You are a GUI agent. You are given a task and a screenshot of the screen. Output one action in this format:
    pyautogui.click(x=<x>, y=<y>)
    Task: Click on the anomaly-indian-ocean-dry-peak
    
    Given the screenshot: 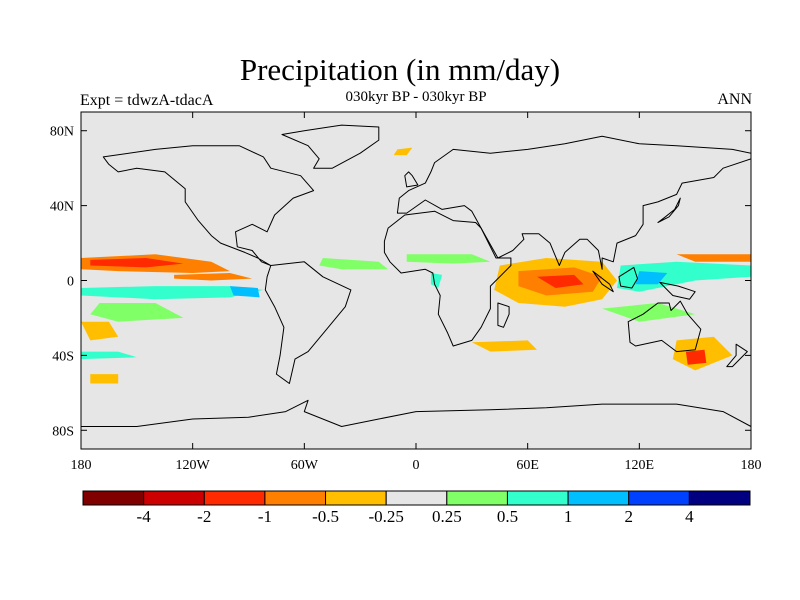 What is the action you would take?
    pyautogui.click(x=560, y=281)
    